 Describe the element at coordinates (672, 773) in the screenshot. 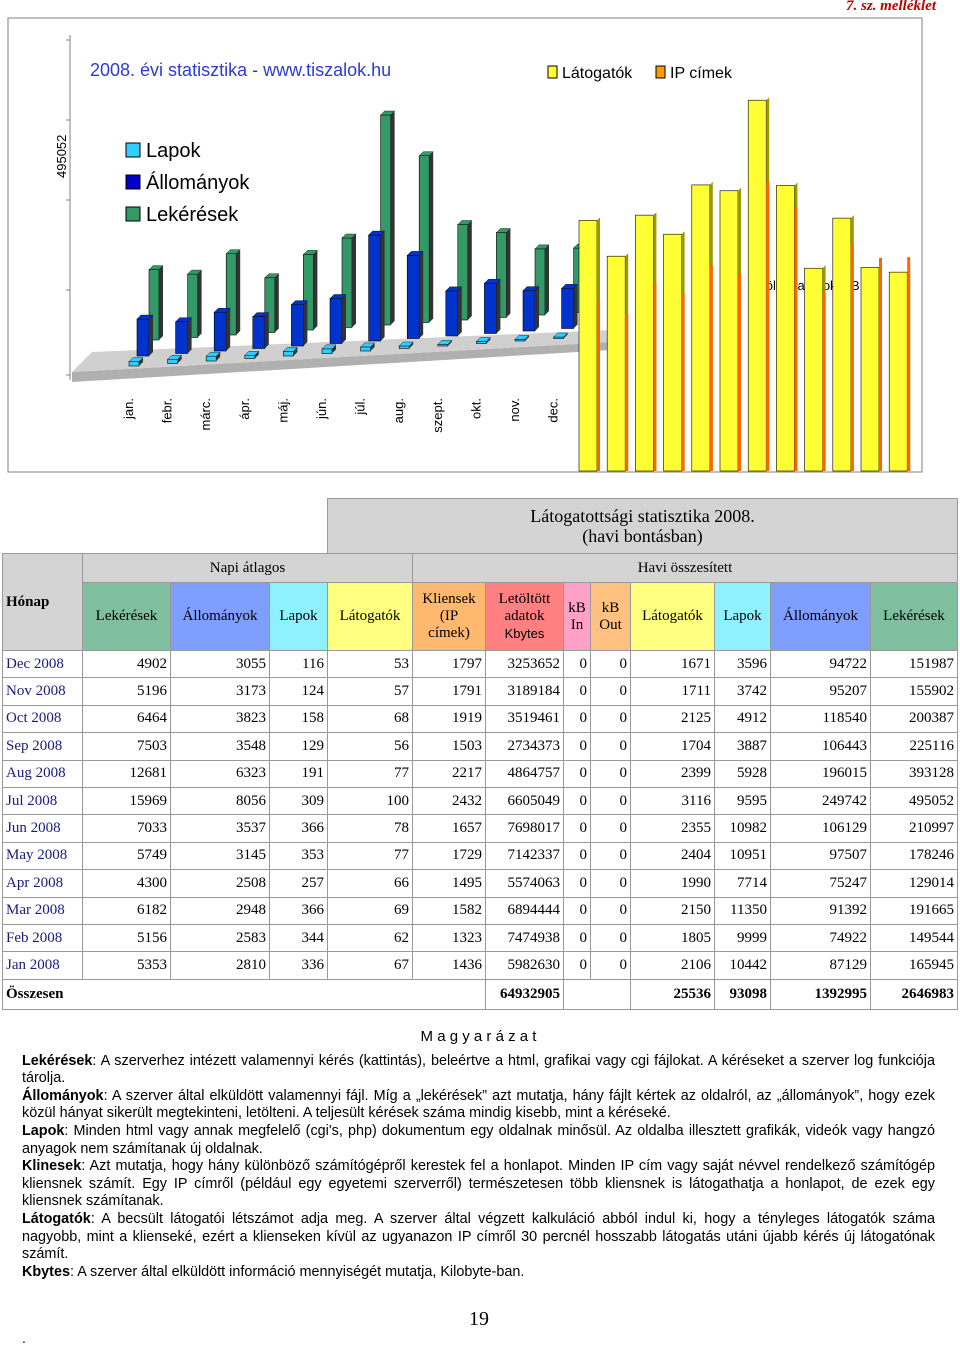

I see `value-cell: 2399` at that location.